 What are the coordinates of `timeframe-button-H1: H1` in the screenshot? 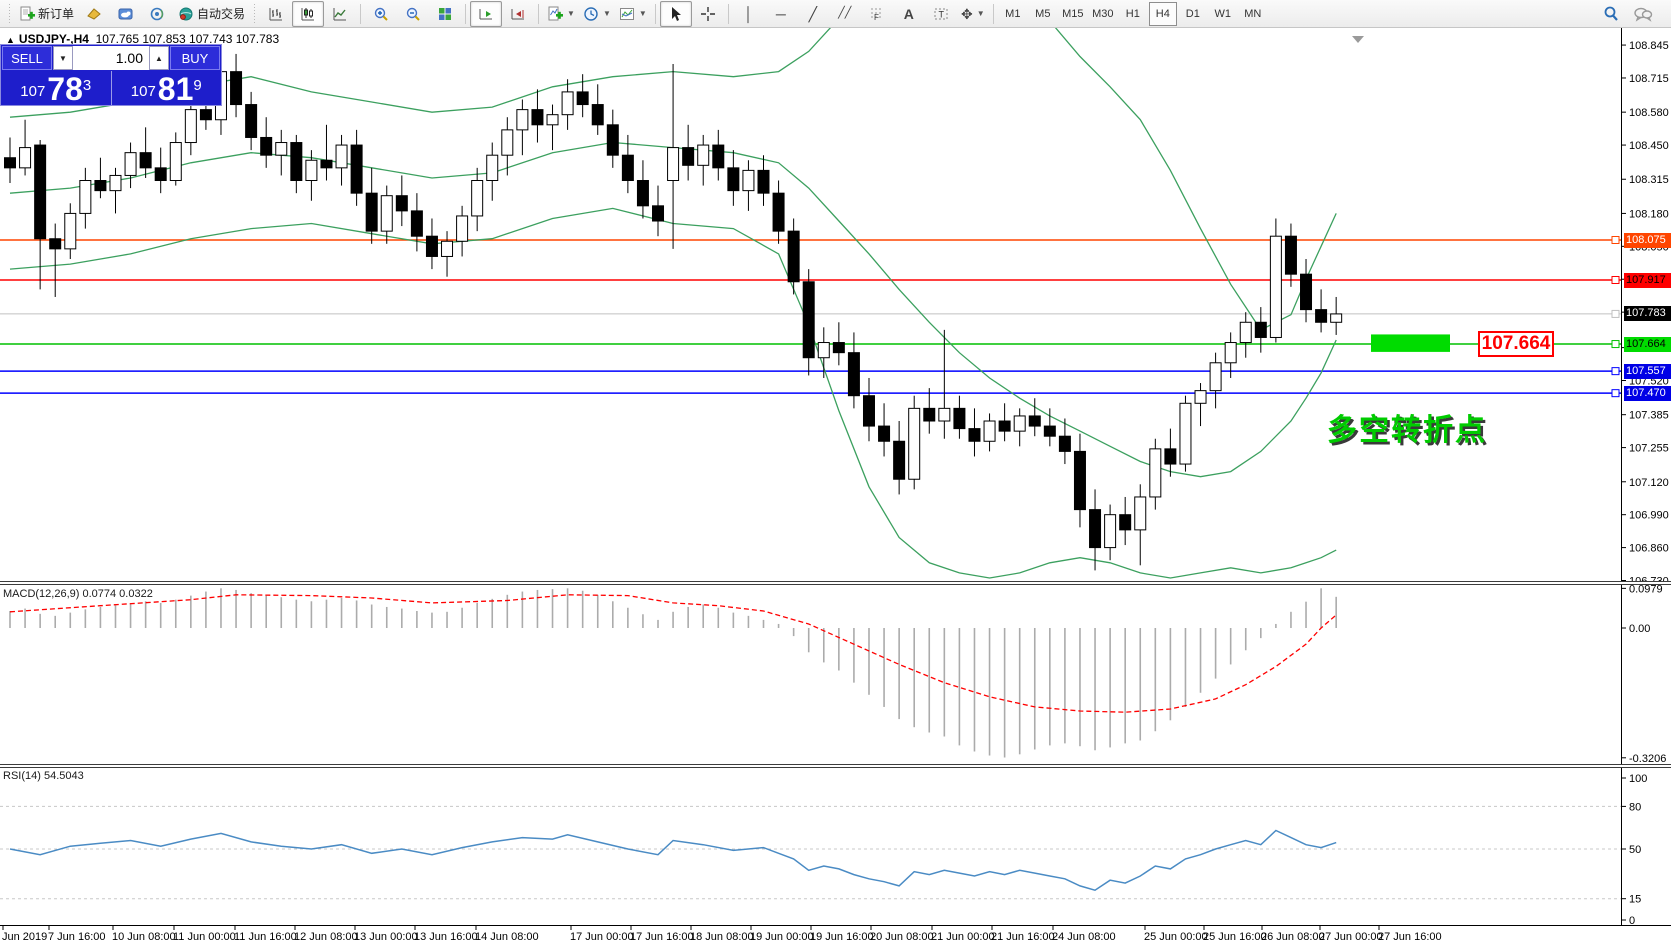 It's located at (1132, 13).